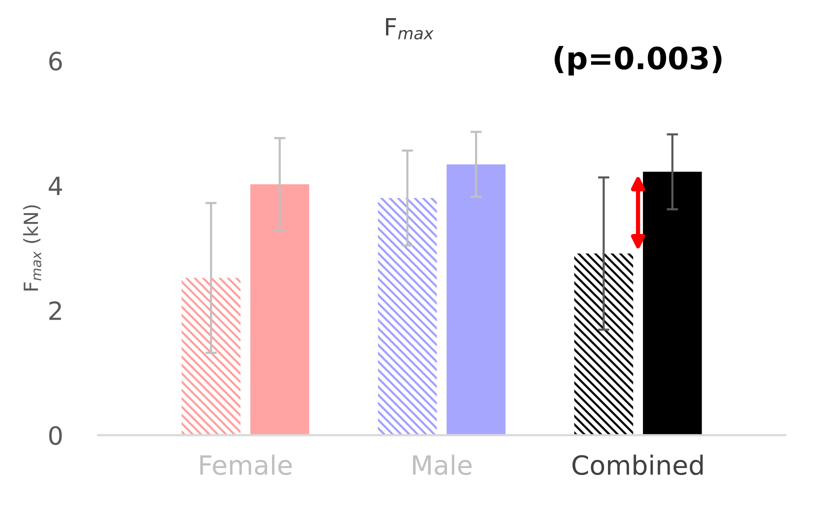 The height and width of the screenshot is (506, 818). What do you see at coordinates (55, 436) in the screenshot?
I see `y-tick-label: 0` at bounding box center [55, 436].